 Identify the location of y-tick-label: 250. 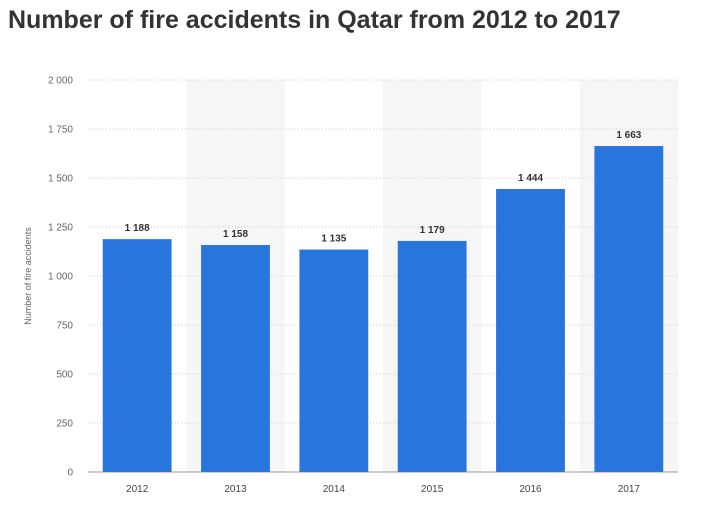
(64, 424).